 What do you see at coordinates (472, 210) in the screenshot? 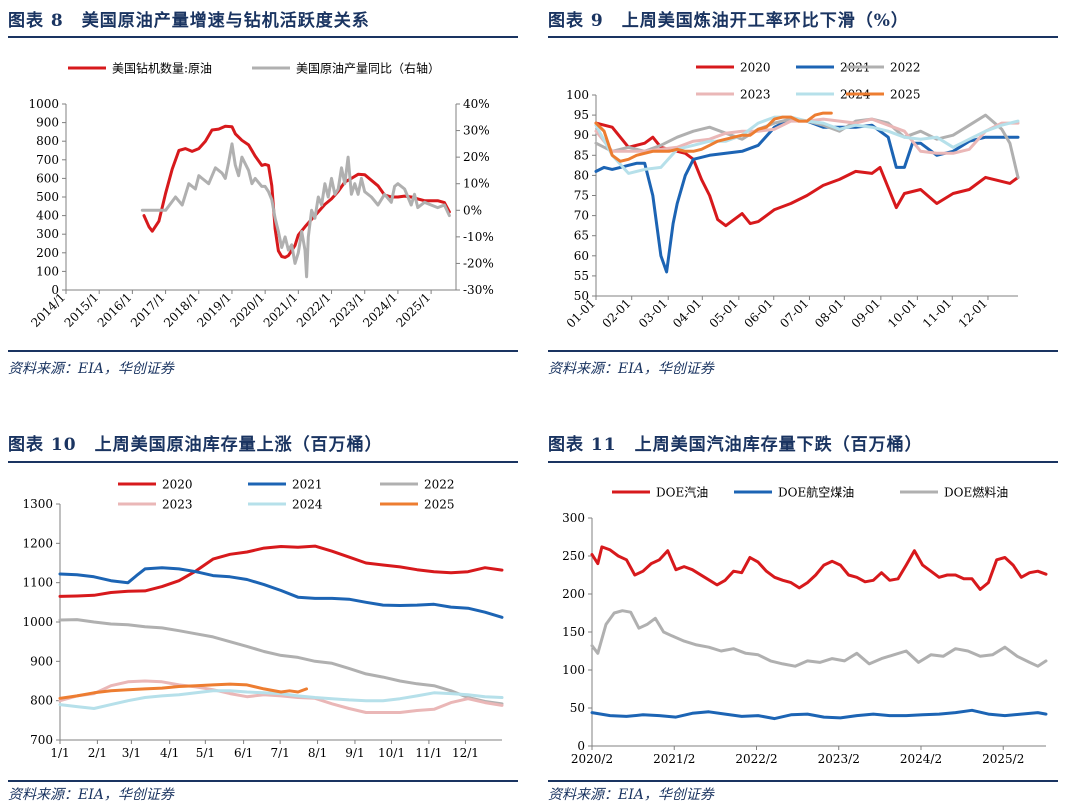
I see `y-right-tick-label: 0%` at bounding box center [472, 210].